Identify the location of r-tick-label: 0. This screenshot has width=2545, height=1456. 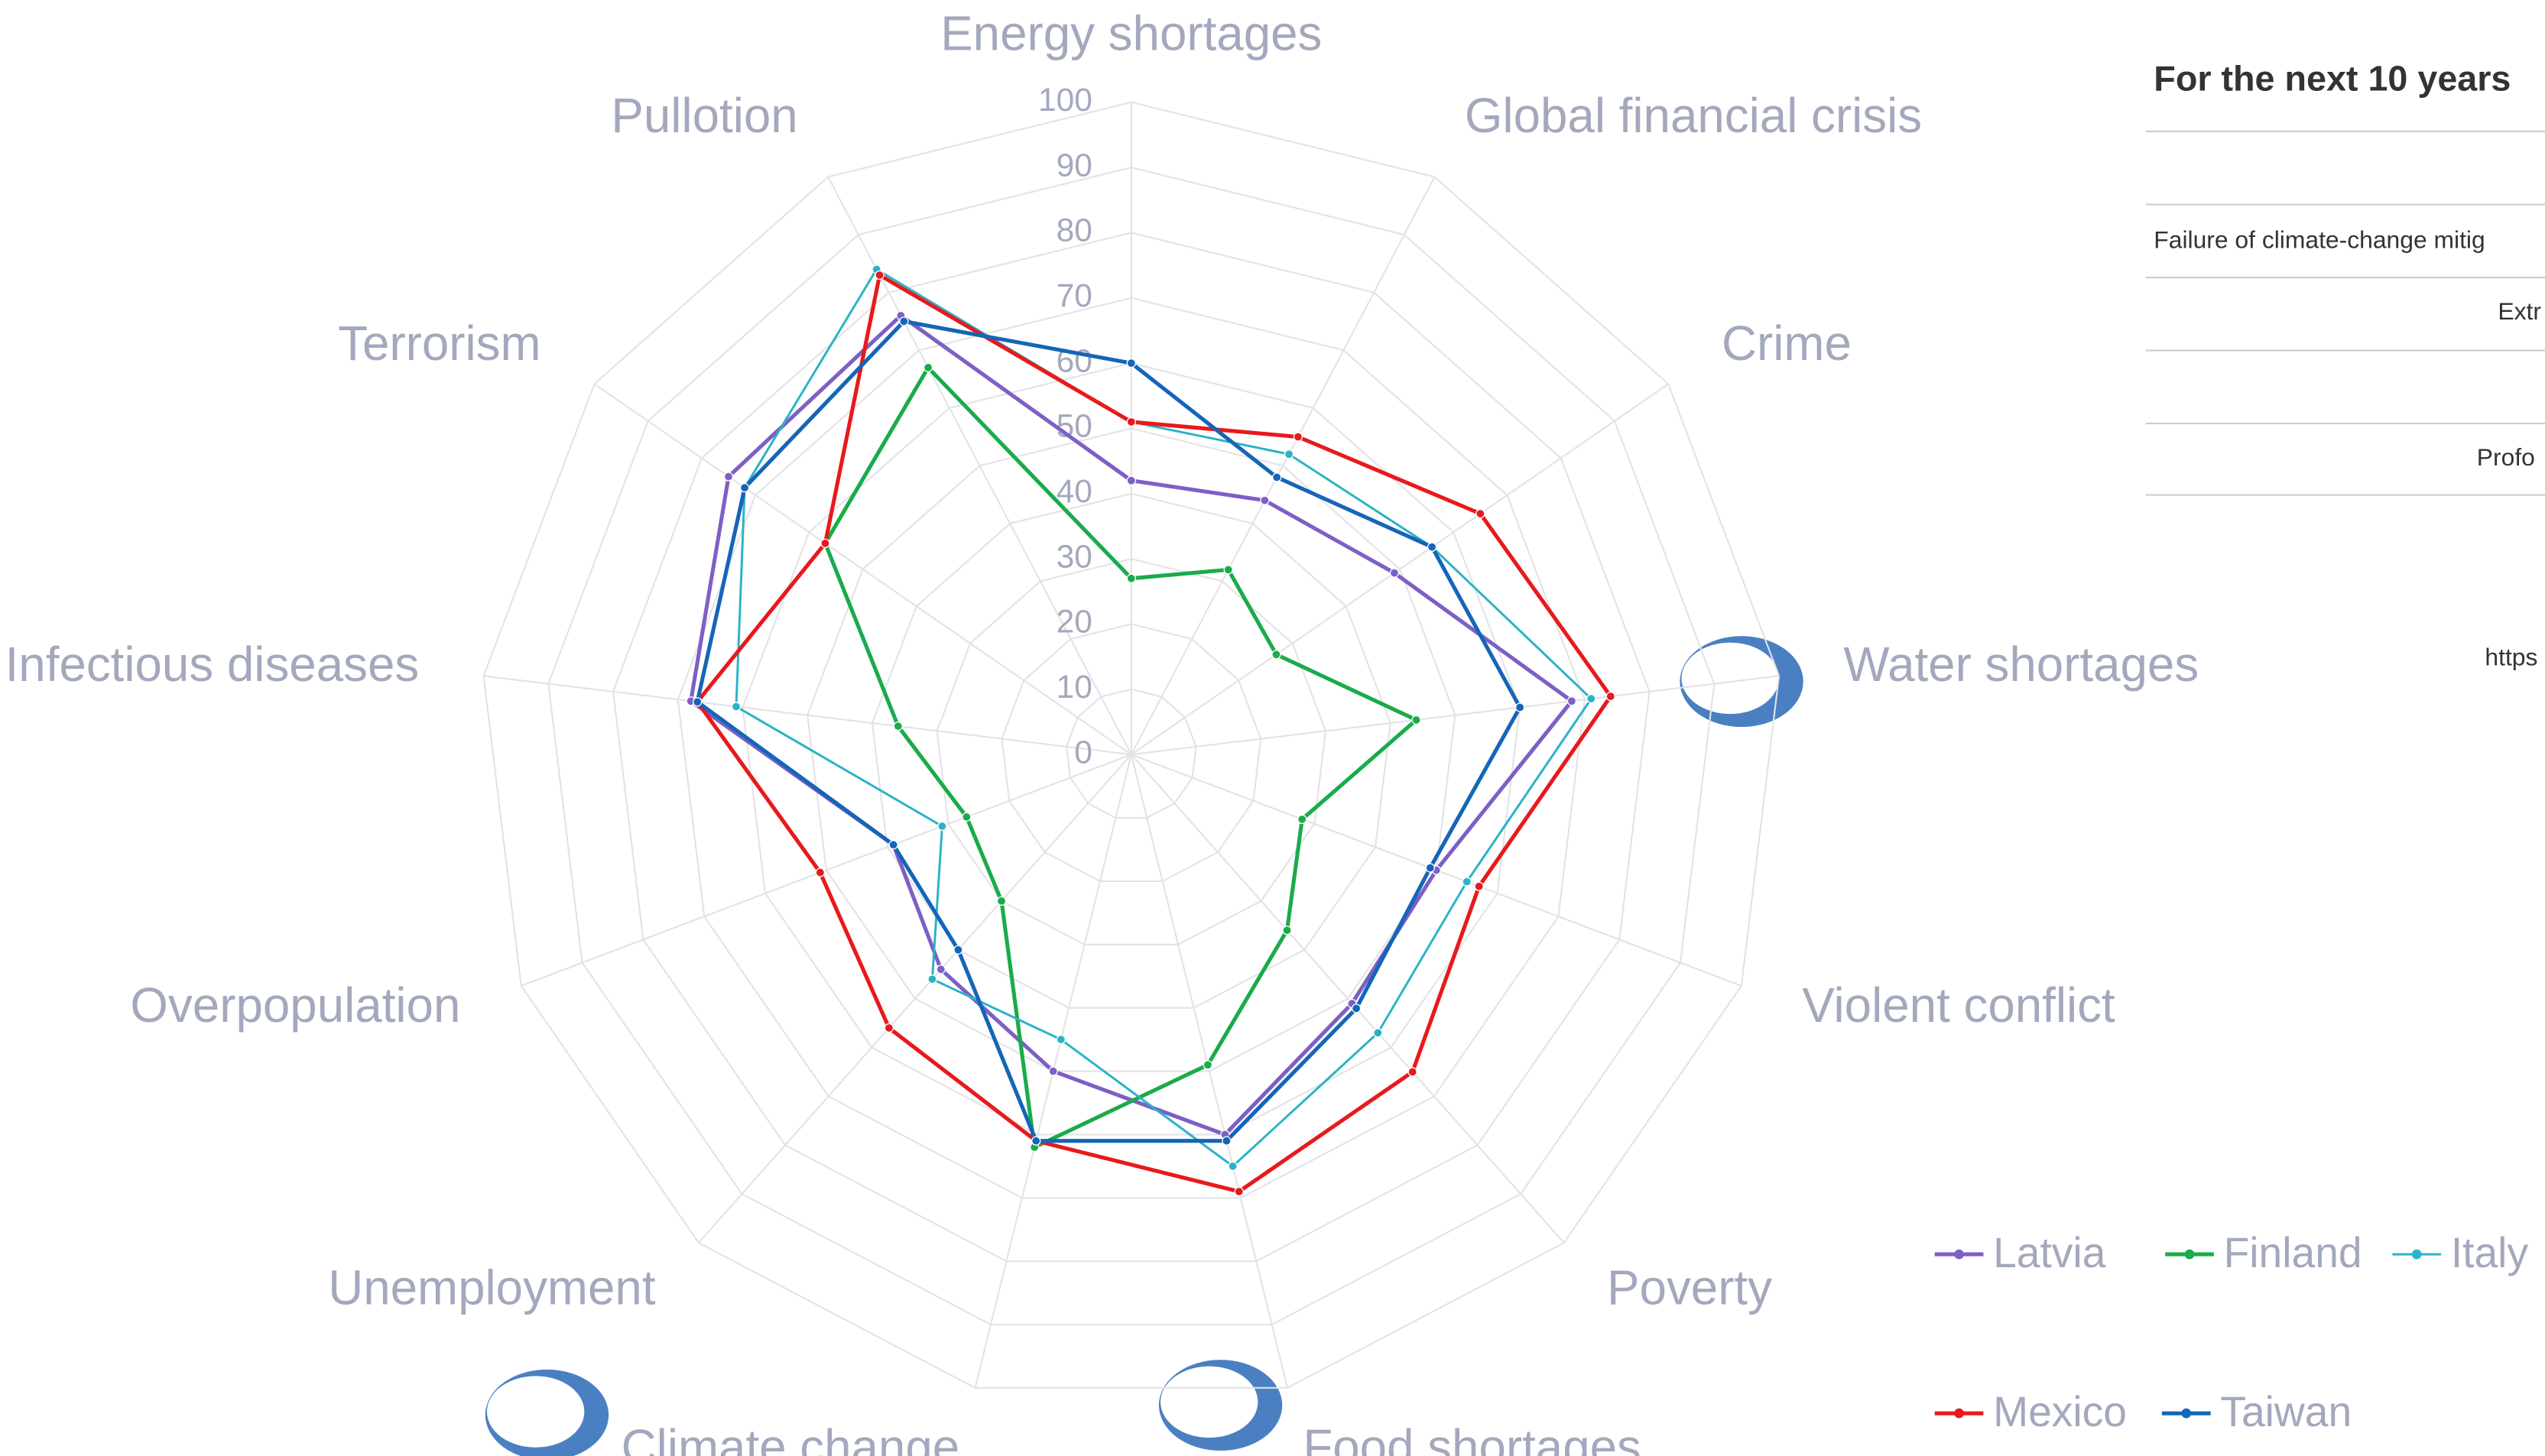
(1083, 752).